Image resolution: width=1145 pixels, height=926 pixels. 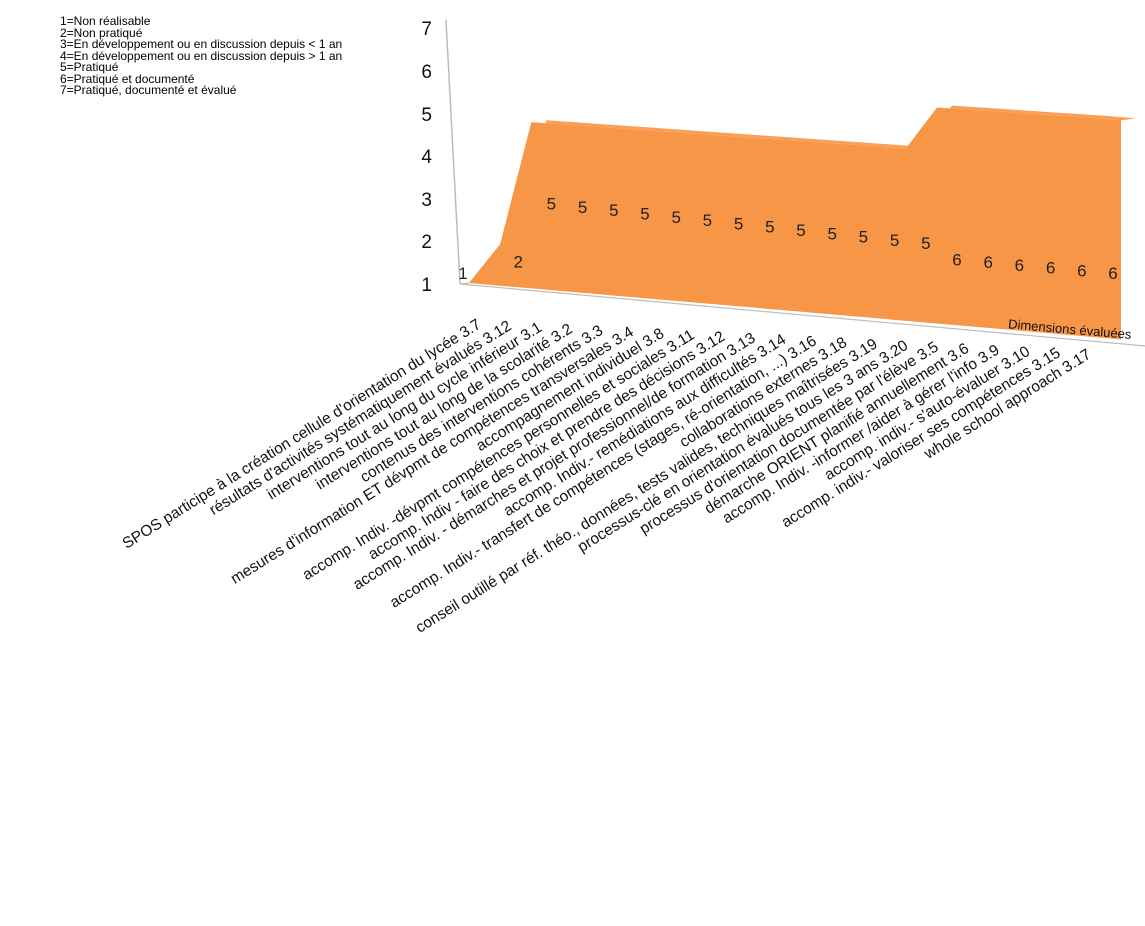 I want to click on y-axis-ticks: 1 2 3 4 5 6 7, so click(x=426, y=157).